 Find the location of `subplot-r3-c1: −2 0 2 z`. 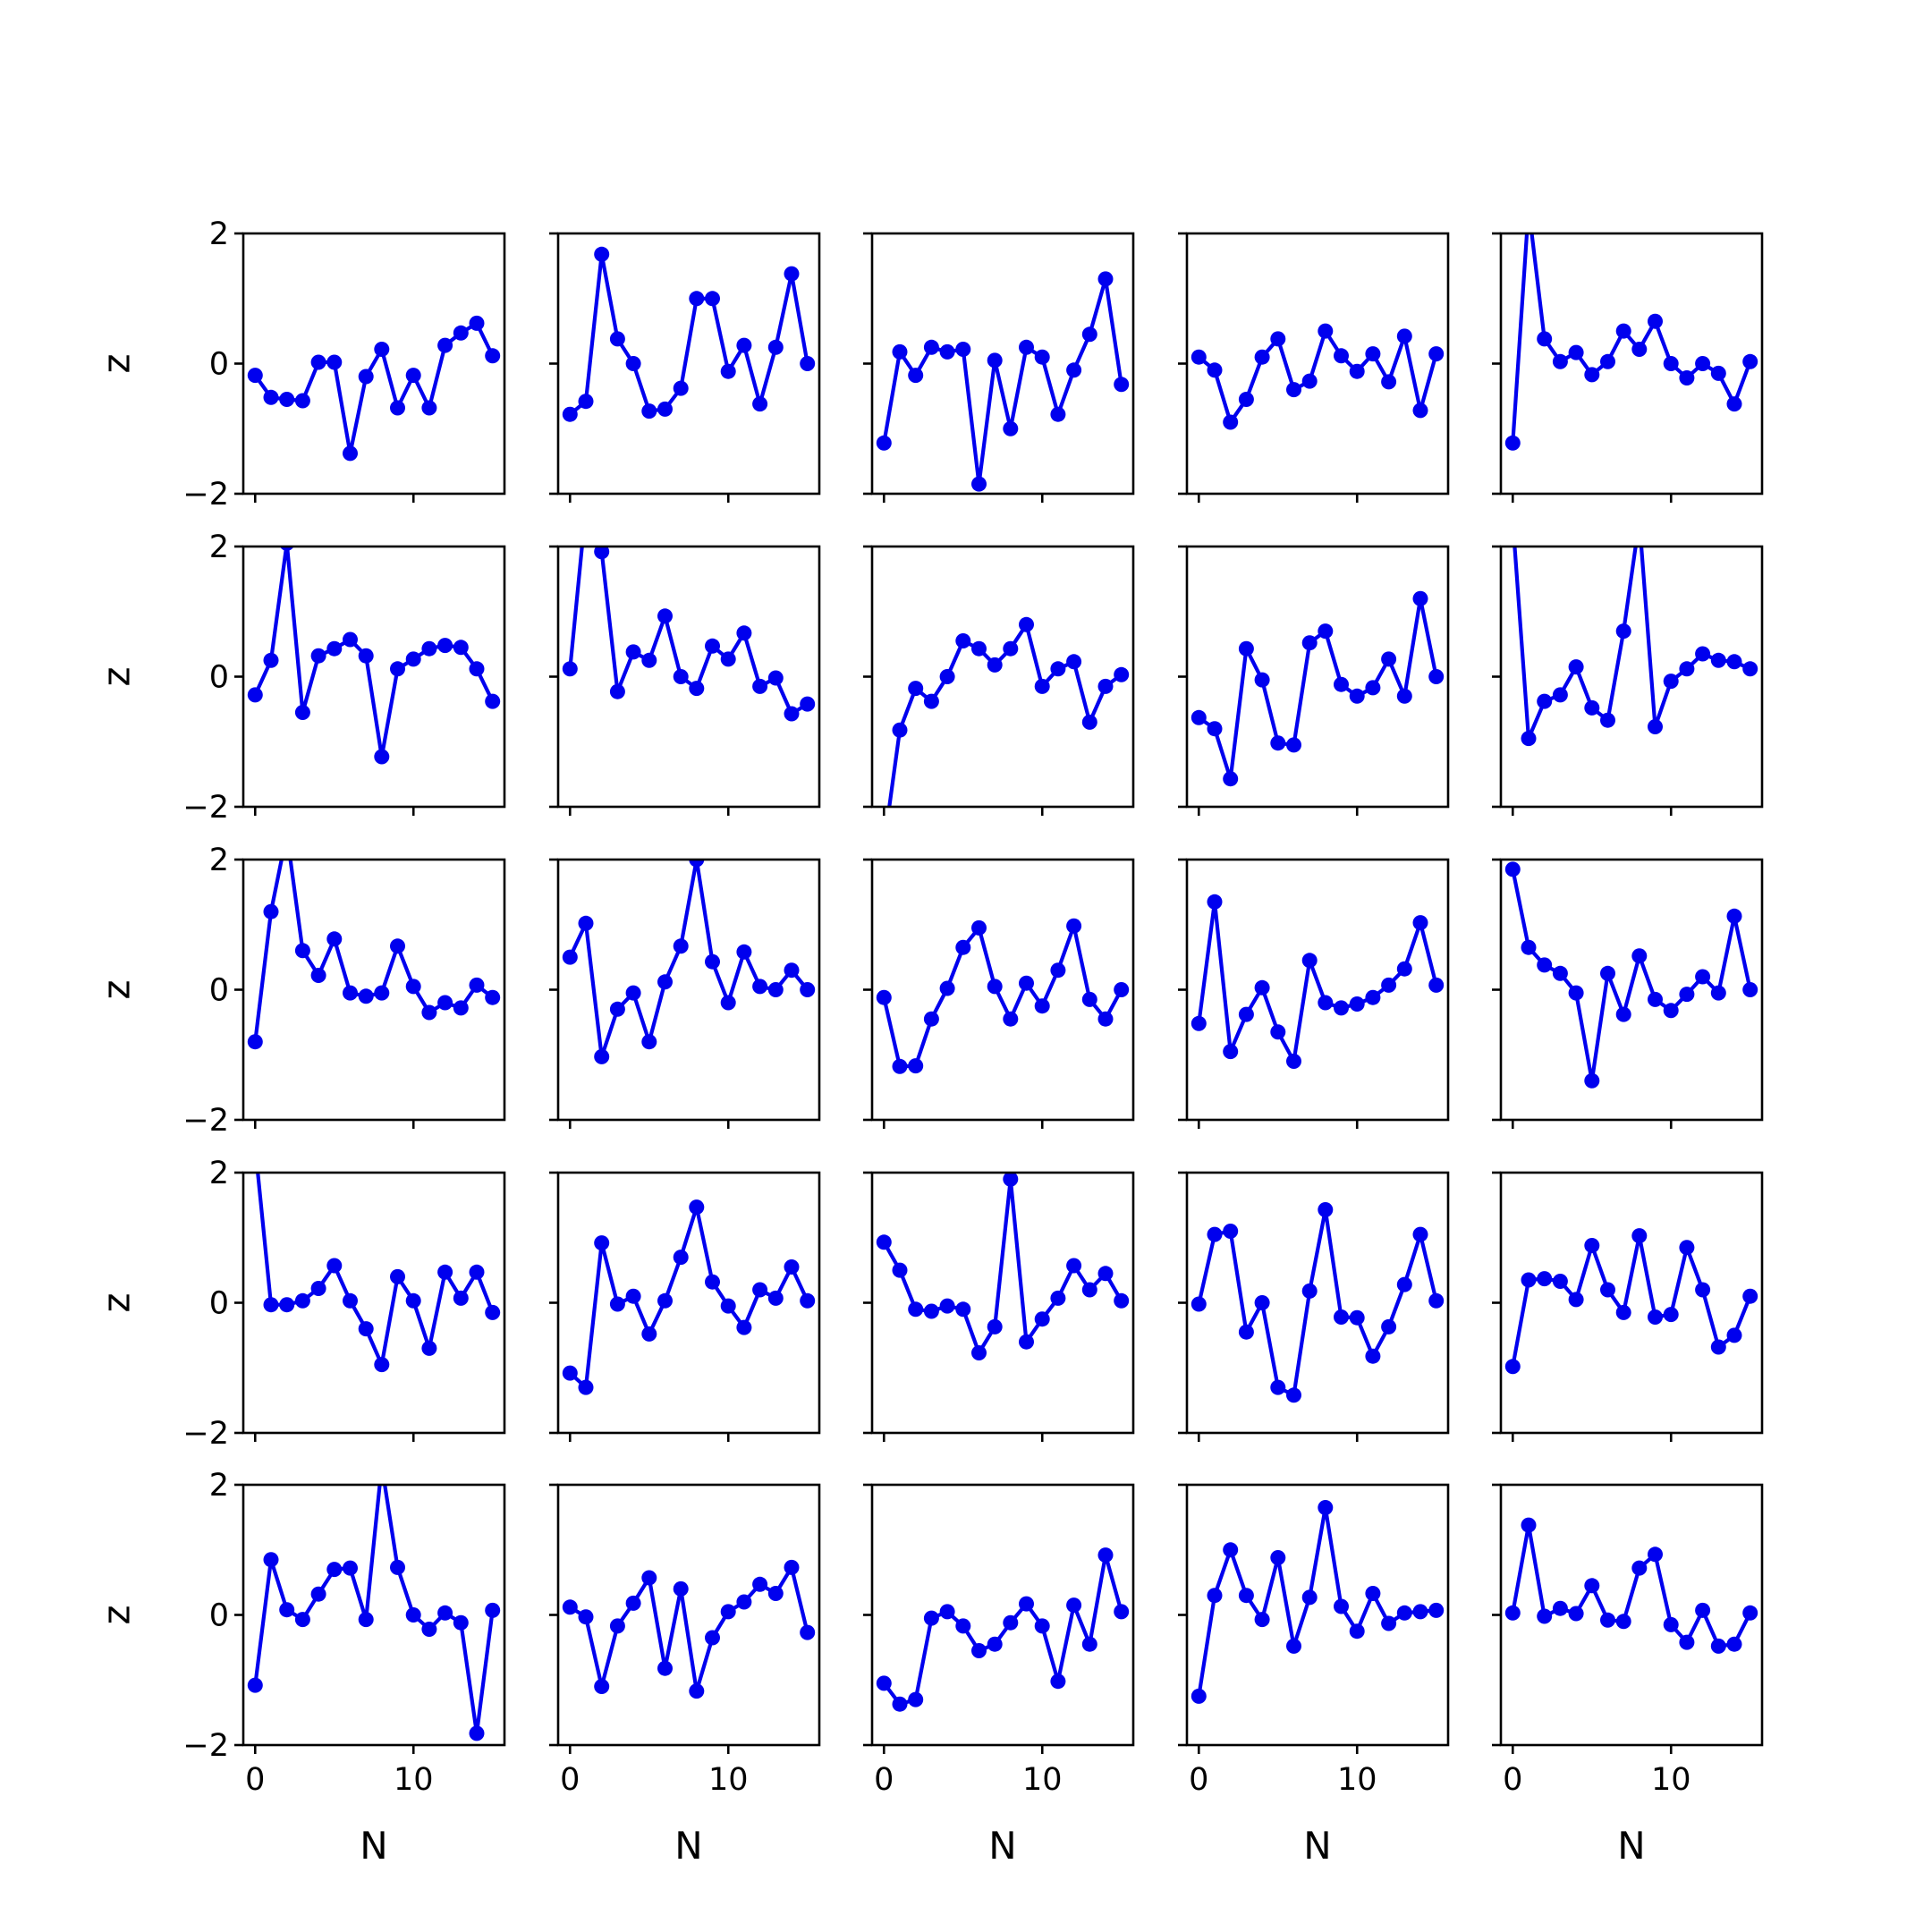

subplot-r3-c1: −2 0 2 z is located at coordinates (300, 991).